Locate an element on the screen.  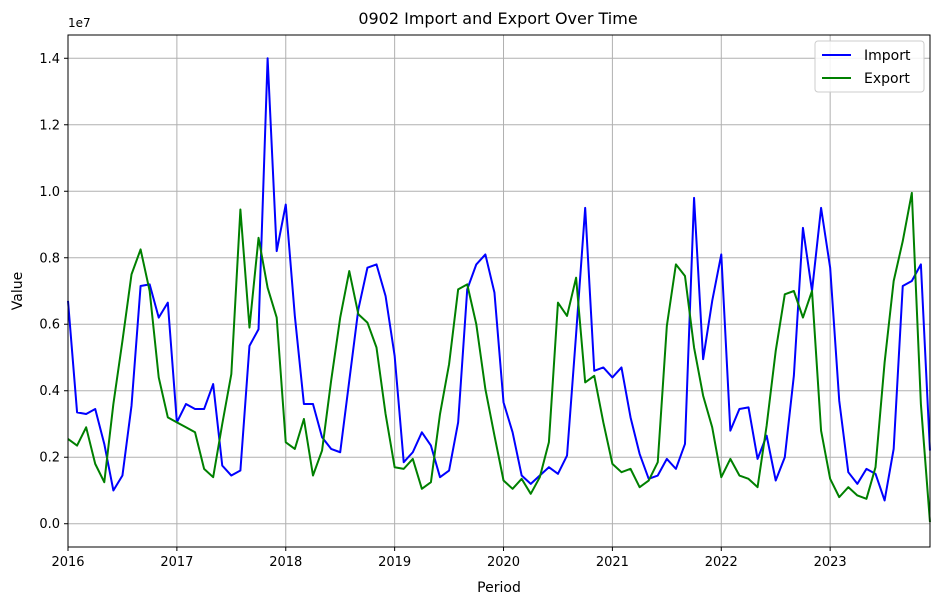
x-tick-label: 2022 is located at coordinates (721, 562).